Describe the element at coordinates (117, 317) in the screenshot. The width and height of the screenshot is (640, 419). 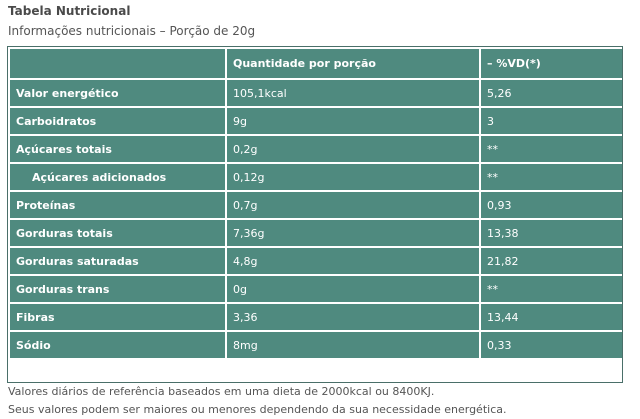
I see `nutrient-name: Fibras` at that location.